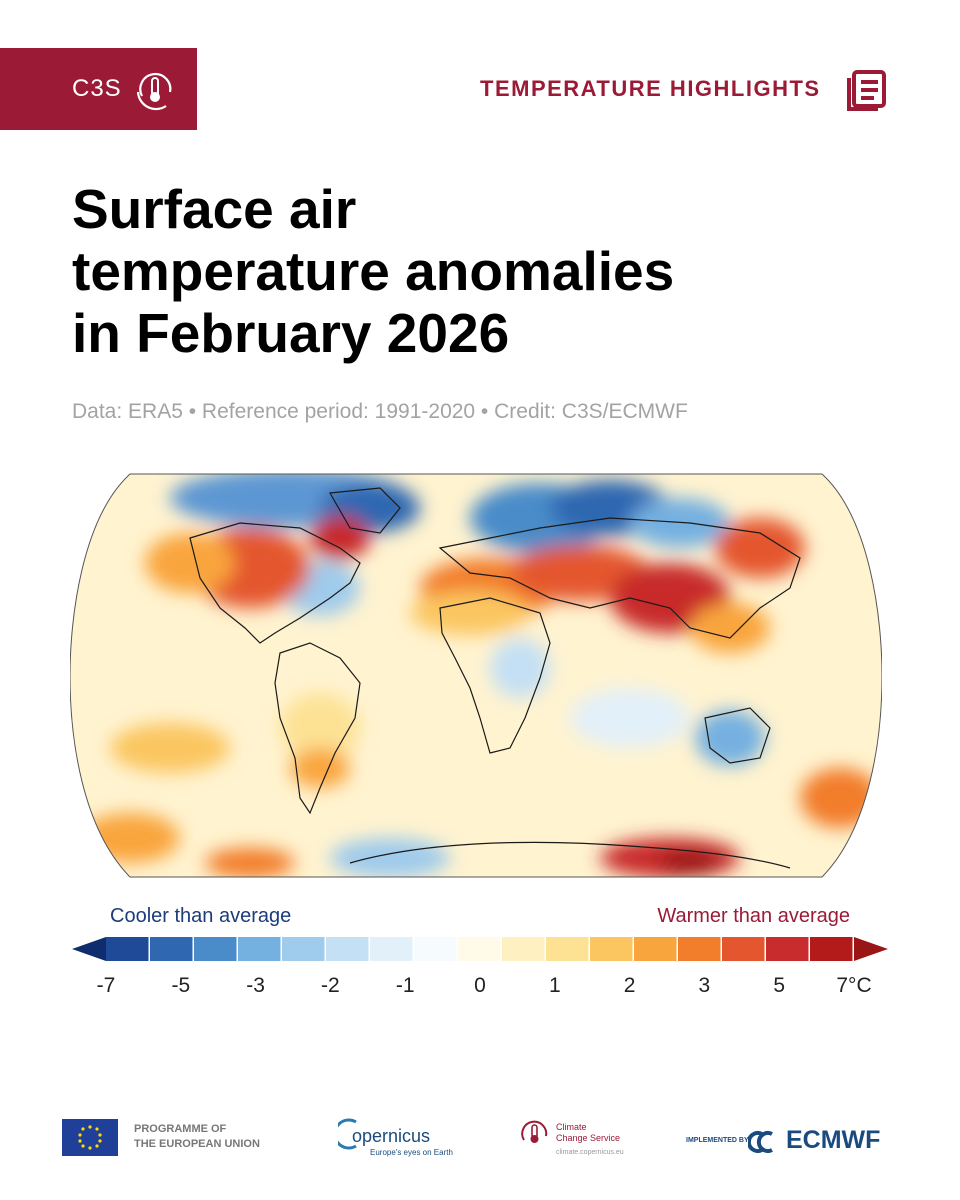 The height and width of the screenshot is (1200, 960). Describe the element at coordinates (330, 985) in the screenshot. I see `scale-tick-label: -2` at that location.